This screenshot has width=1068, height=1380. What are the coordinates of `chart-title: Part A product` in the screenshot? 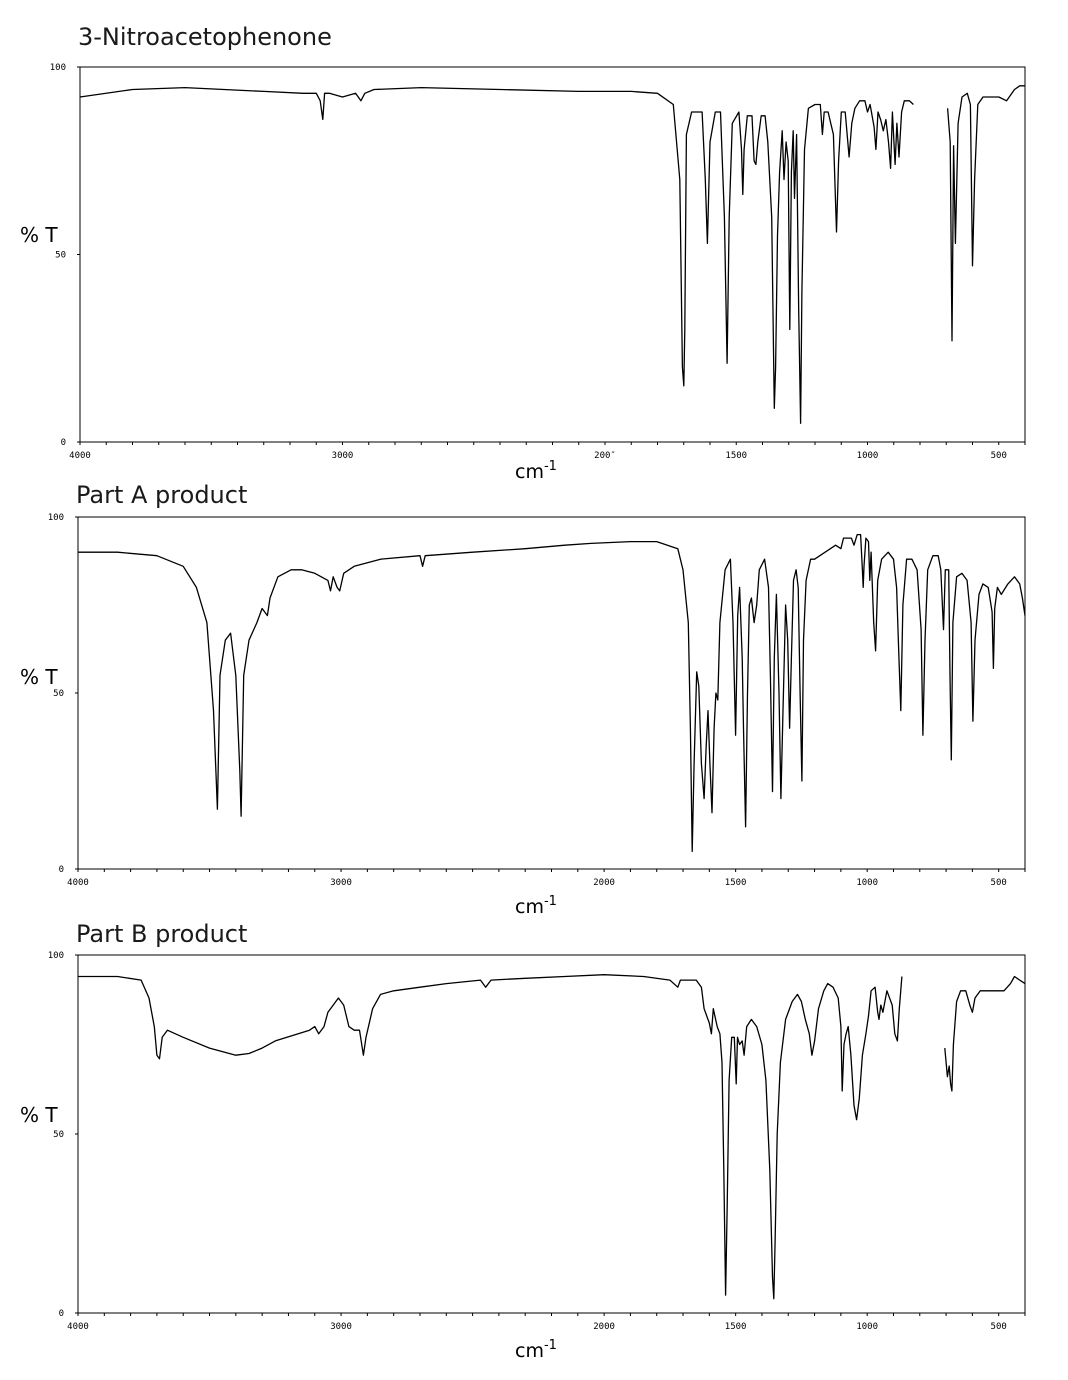 It's located at (161, 495).